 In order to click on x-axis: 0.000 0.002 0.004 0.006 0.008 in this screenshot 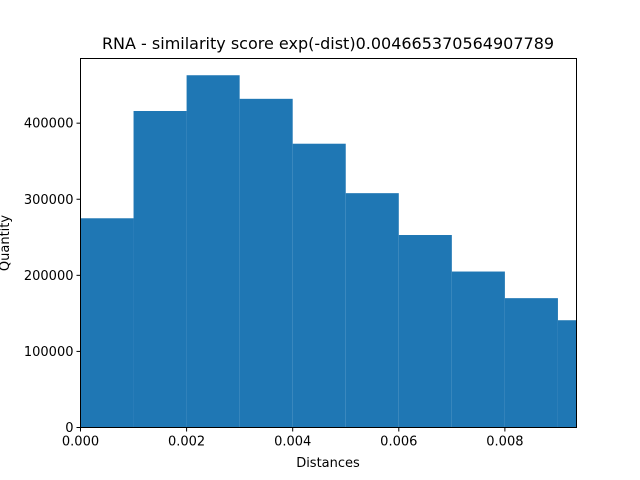, I will do `click(292, 438)`.